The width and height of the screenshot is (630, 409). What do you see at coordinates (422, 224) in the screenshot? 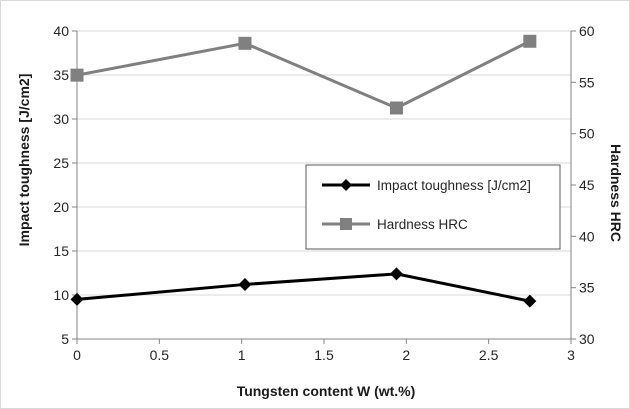
I see `legend-label-hardness: Hardness HRC` at bounding box center [422, 224].